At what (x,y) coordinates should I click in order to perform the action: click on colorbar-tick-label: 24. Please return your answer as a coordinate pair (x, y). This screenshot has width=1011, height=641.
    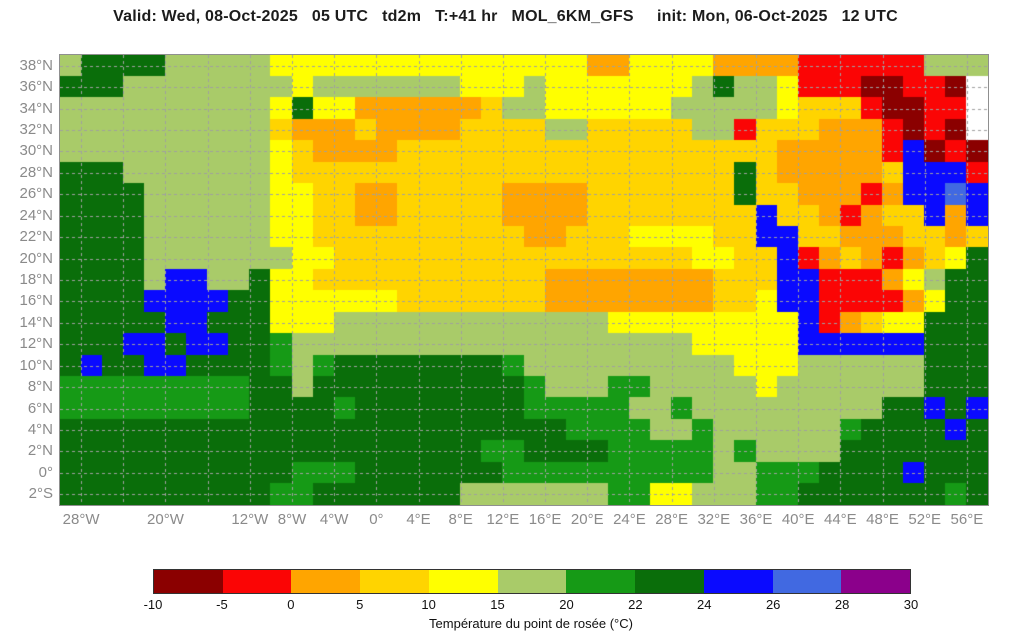
    Looking at the image, I should click on (704, 604).